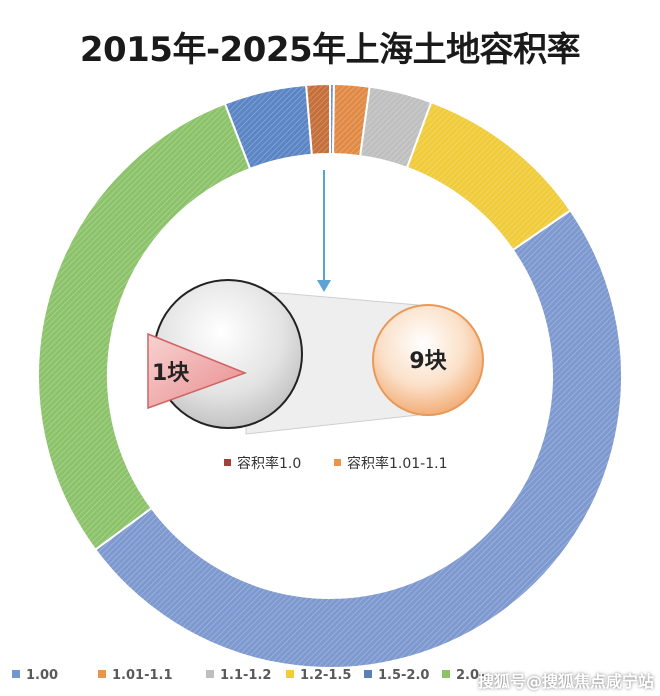 The width and height of the screenshot is (660, 696). Describe the element at coordinates (330, 50) in the screenshot. I see `chart-title: 2015年-2025年上海土地容积率` at that location.